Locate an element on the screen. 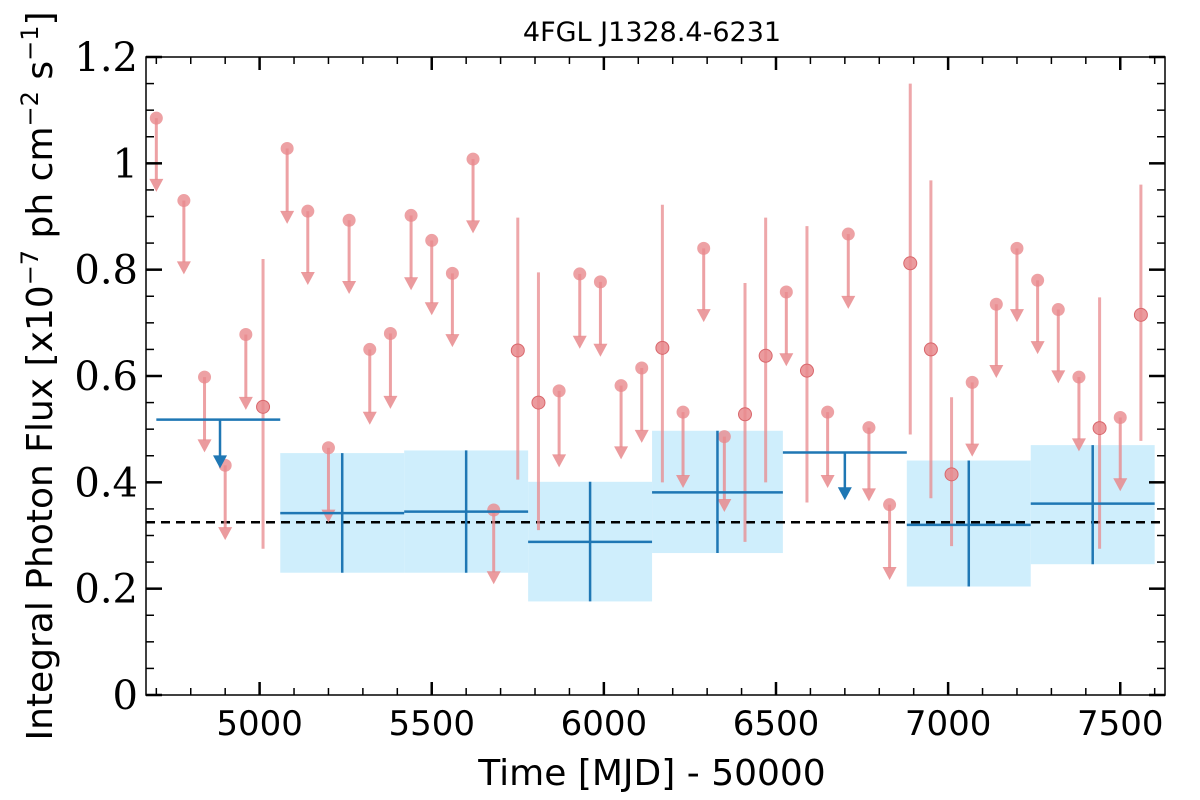  y-tick-label: 0.8 is located at coordinates (106, 271).